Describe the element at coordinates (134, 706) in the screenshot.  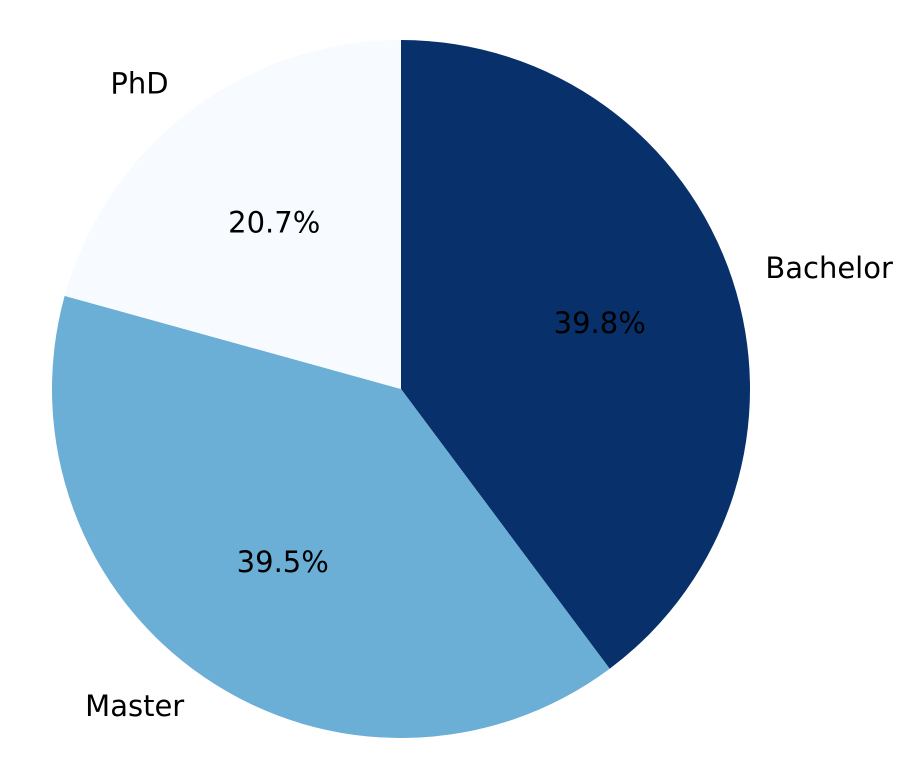
I see `category-label-master: Master` at that location.